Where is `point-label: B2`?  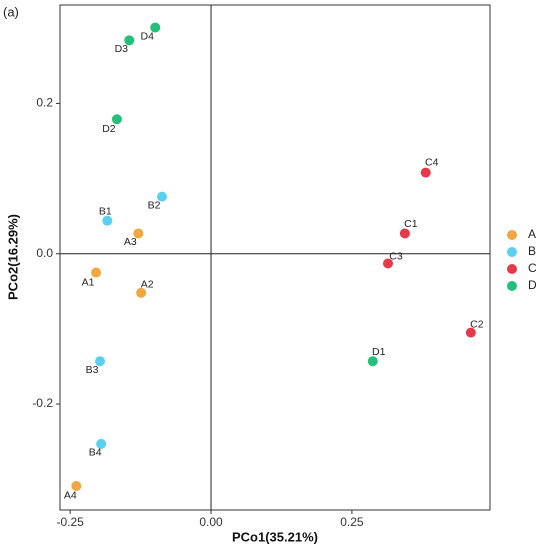
point-label: B2 is located at coordinates (154, 205).